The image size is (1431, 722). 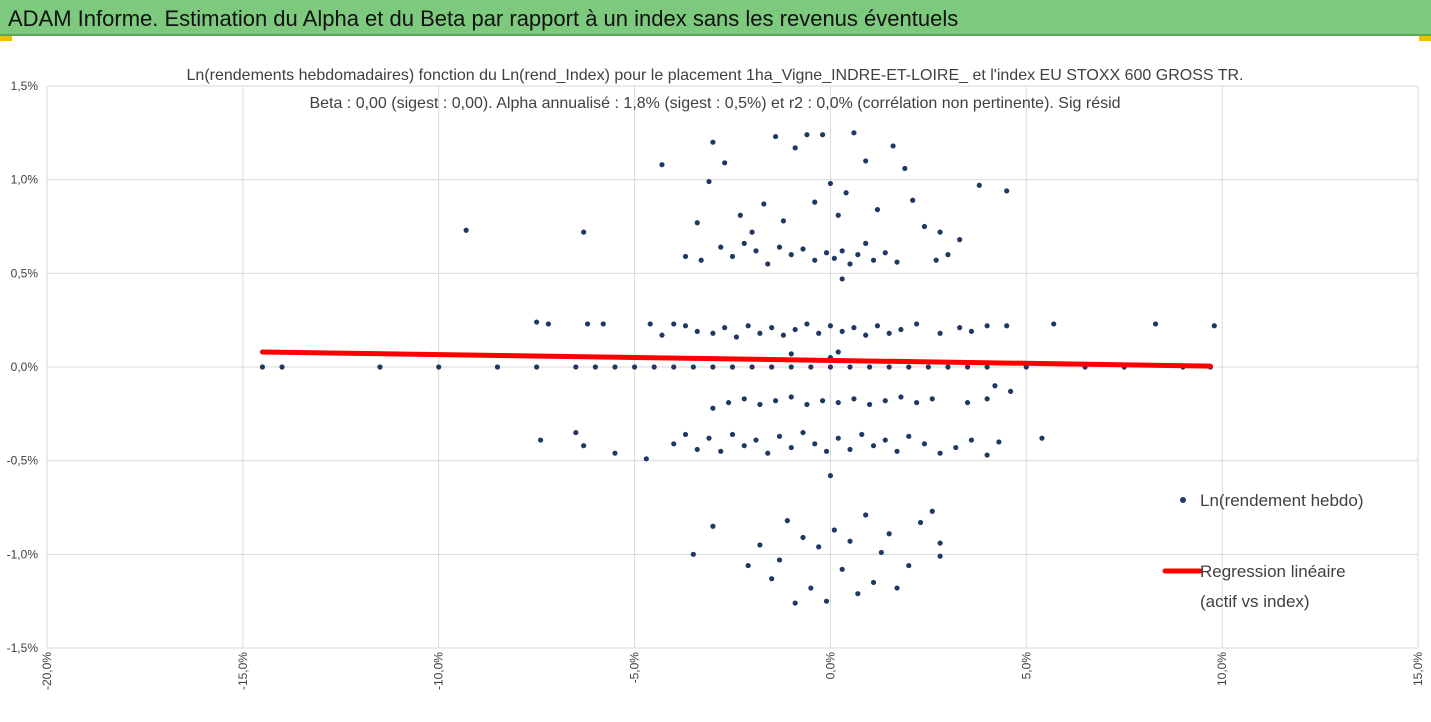 What do you see at coordinates (439, 671) in the screenshot?
I see `x-tick-label: -10,0%` at bounding box center [439, 671].